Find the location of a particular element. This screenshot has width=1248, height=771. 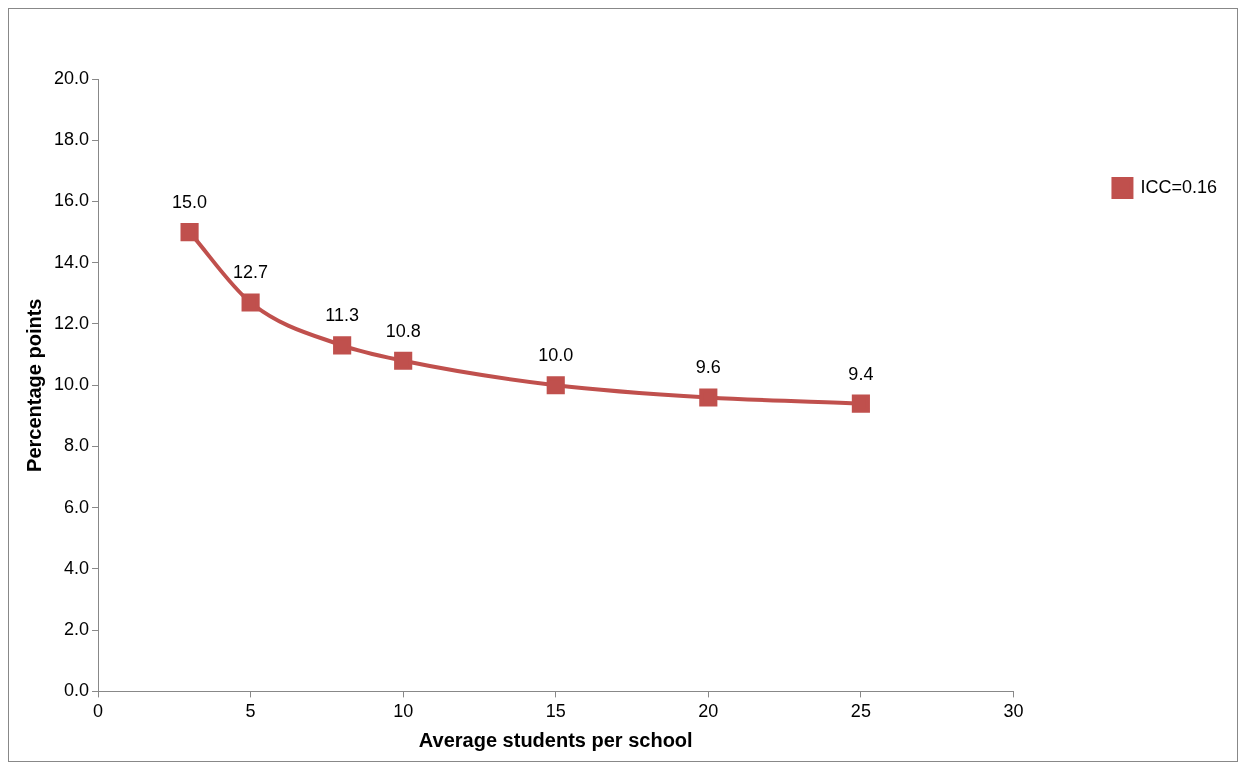

x-tick-label: 10 is located at coordinates (403, 711).